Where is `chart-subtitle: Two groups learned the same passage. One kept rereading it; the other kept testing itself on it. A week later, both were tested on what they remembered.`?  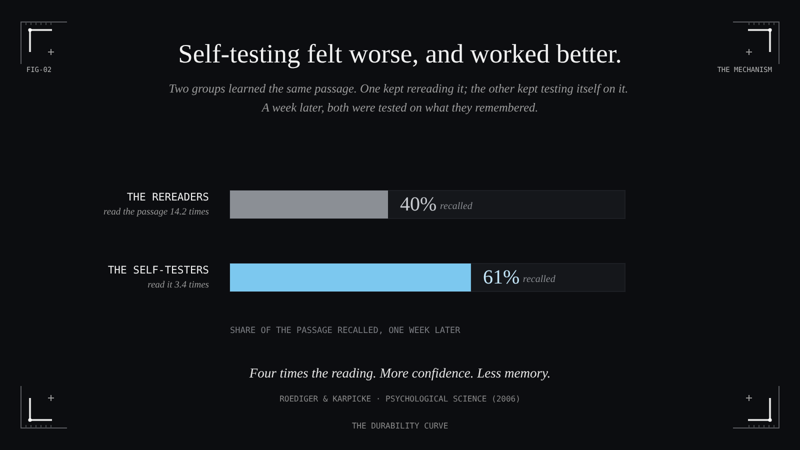
chart-subtitle: Two groups learned the same passage. One kept rereading it; the other kept testing itself on it. A week later, both were tested on what they remembered. is located at coordinates (400, 98).